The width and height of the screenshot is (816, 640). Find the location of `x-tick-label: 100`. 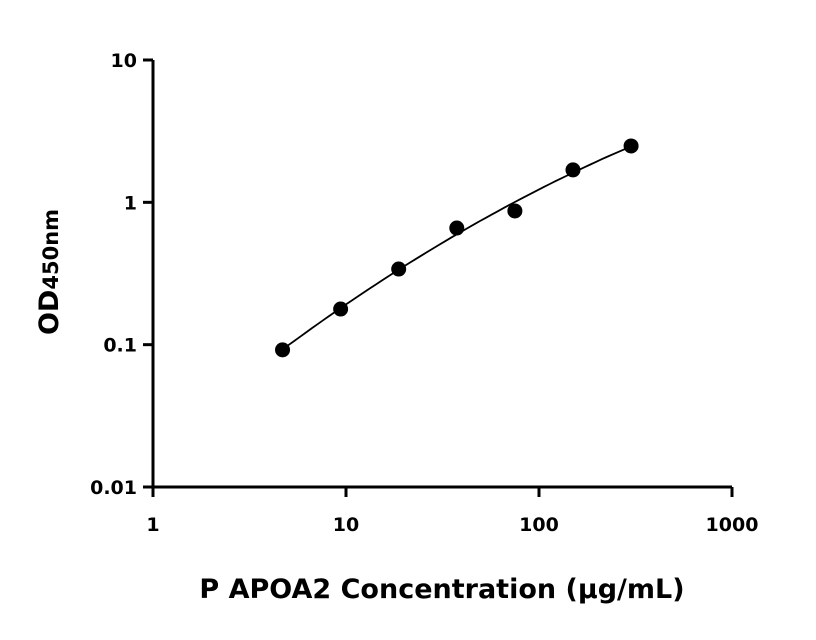

x-tick-label: 100 is located at coordinates (539, 525).